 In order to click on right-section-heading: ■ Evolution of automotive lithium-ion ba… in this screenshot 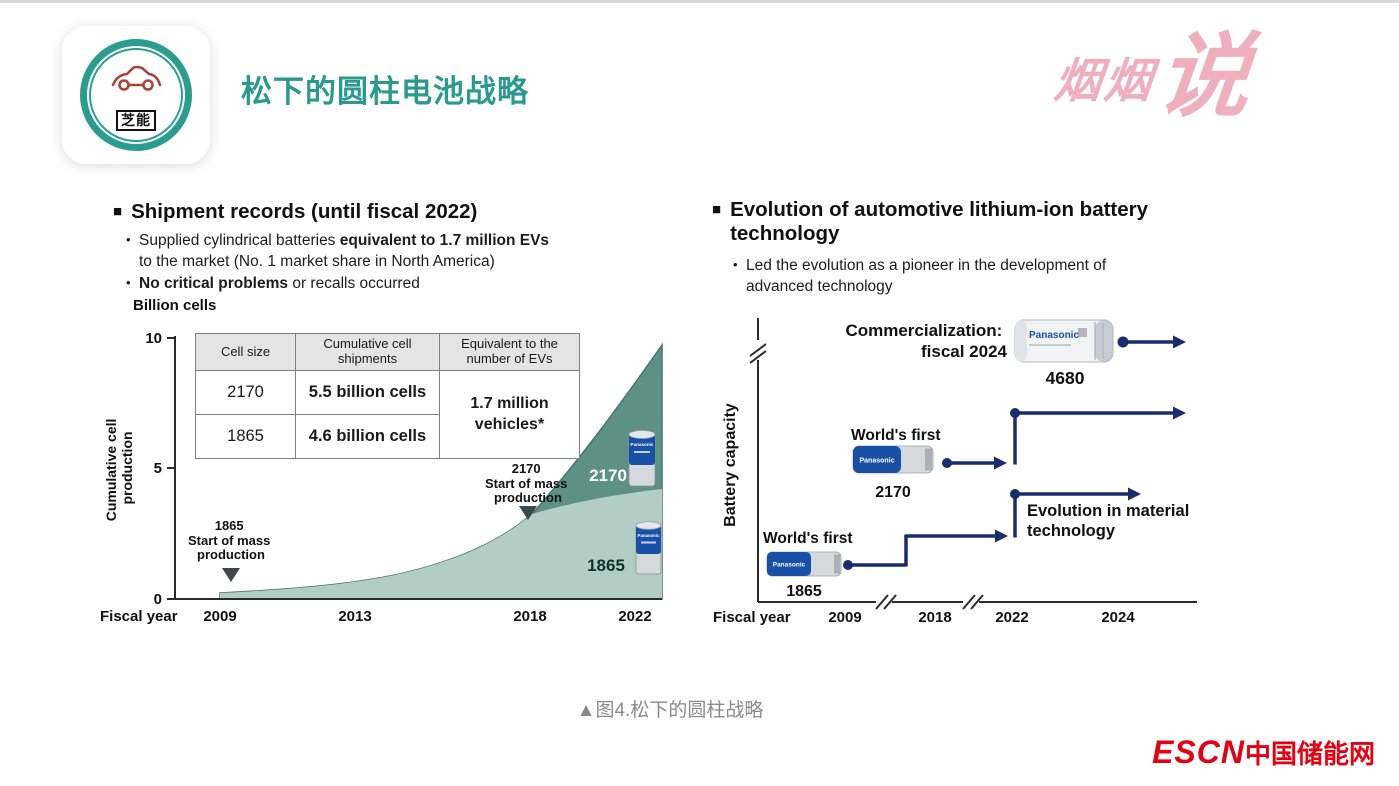, I will do `click(930, 222)`.